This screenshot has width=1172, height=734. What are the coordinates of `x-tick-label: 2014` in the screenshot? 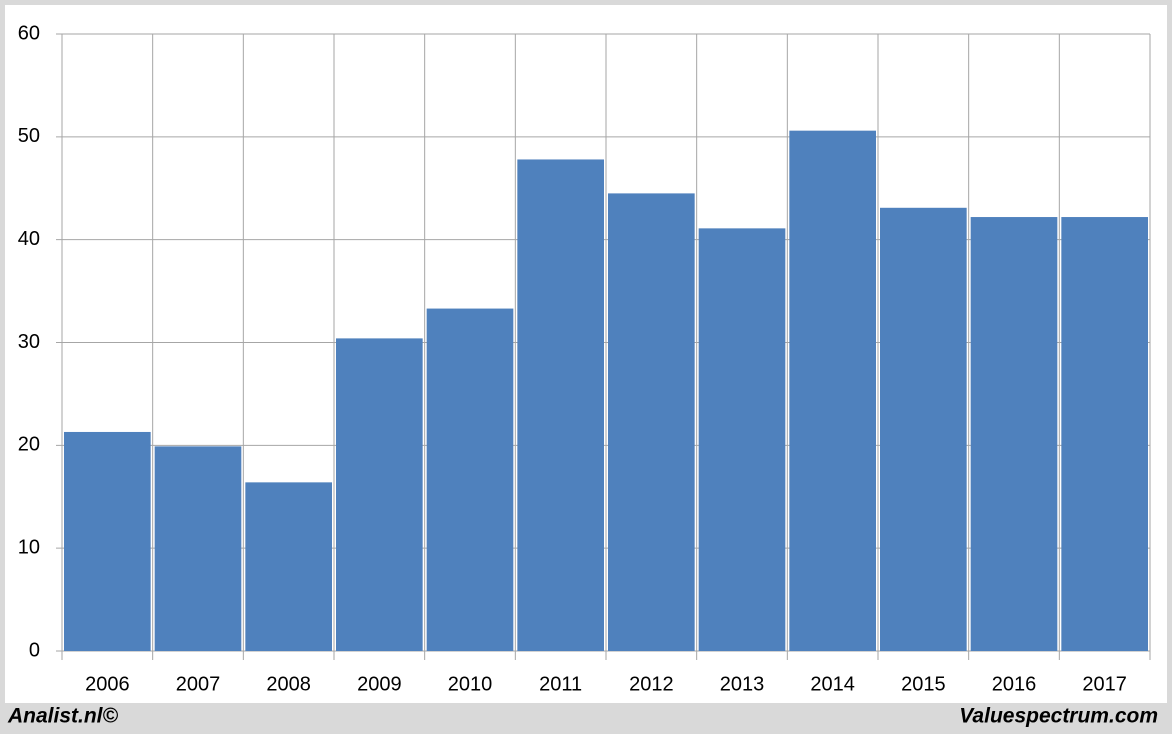 It's located at (832, 684).